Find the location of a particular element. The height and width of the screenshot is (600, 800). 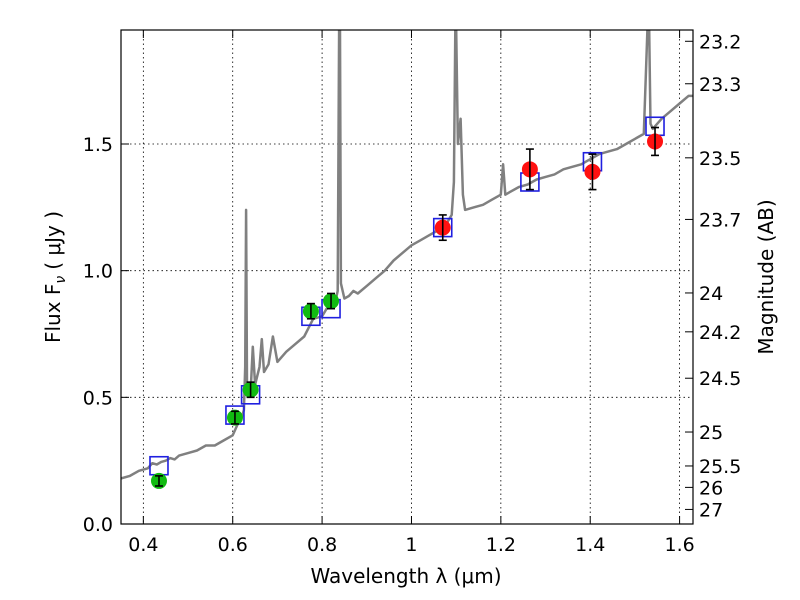

magnitude-tick-label: 25 is located at coordinates (711, 433).